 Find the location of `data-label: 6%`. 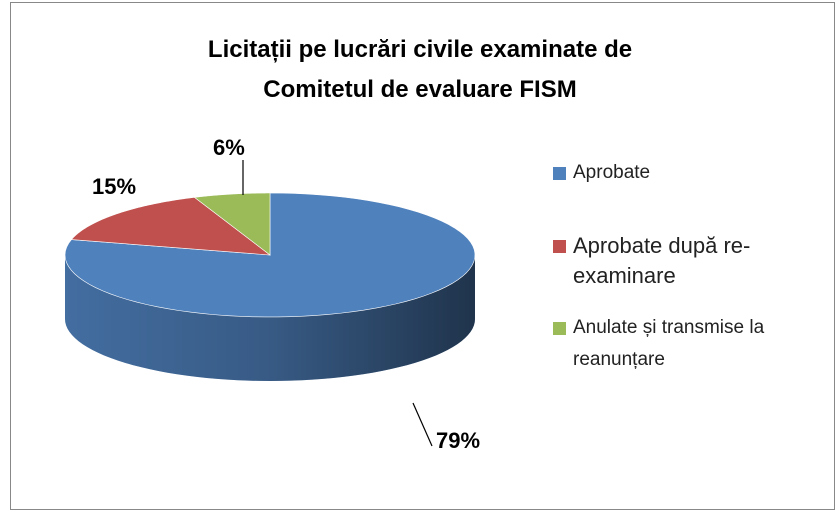

data-label: 6% is located at coordinates (229, 147).